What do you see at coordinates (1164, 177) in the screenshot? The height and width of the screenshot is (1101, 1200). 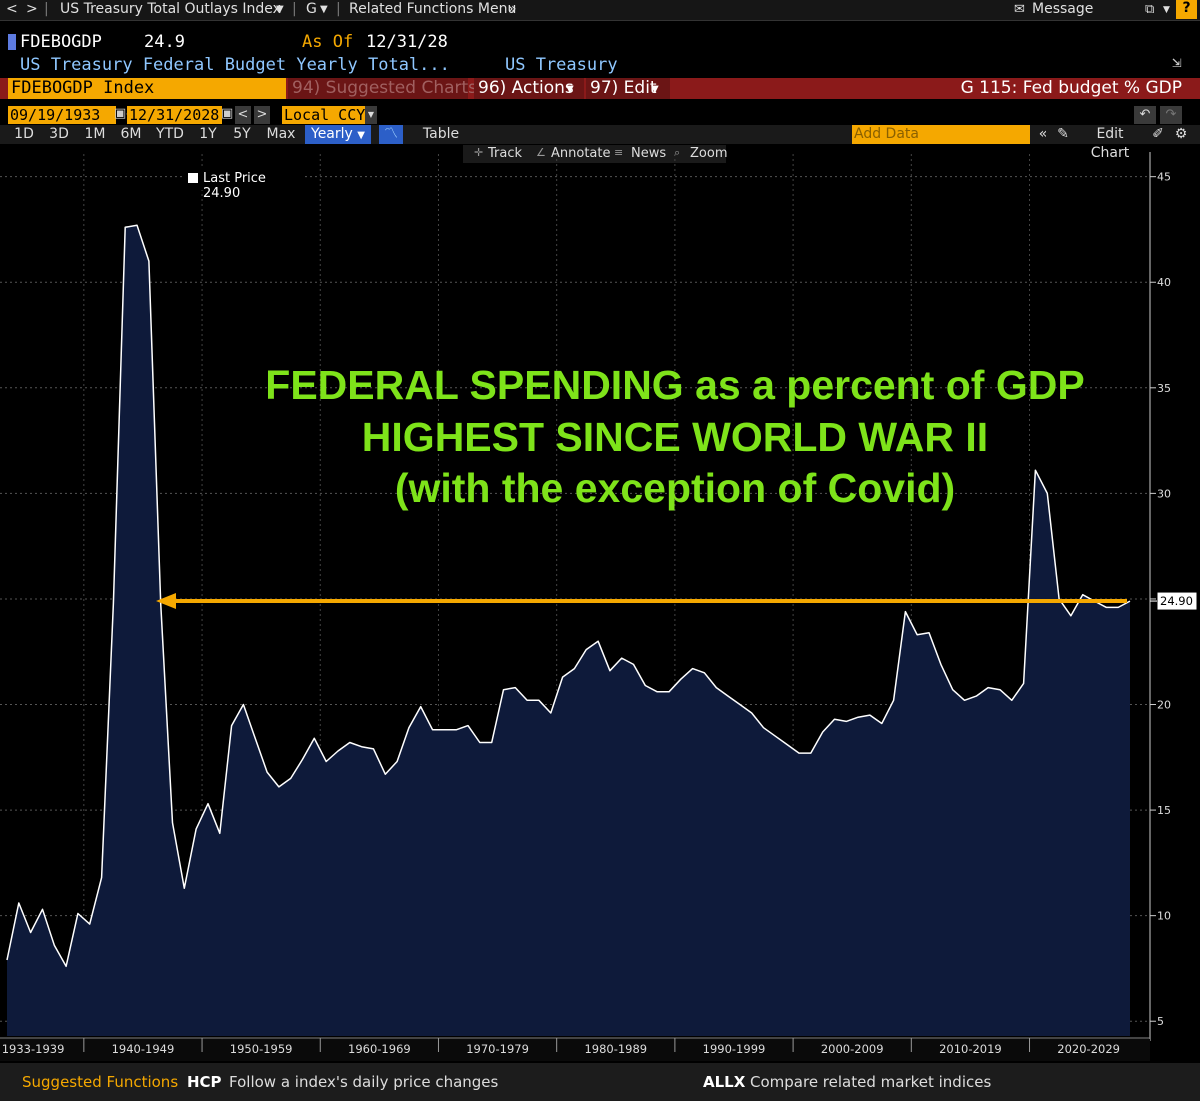 I see `y-tick-label: 45` at bounding box center [1164, 177].